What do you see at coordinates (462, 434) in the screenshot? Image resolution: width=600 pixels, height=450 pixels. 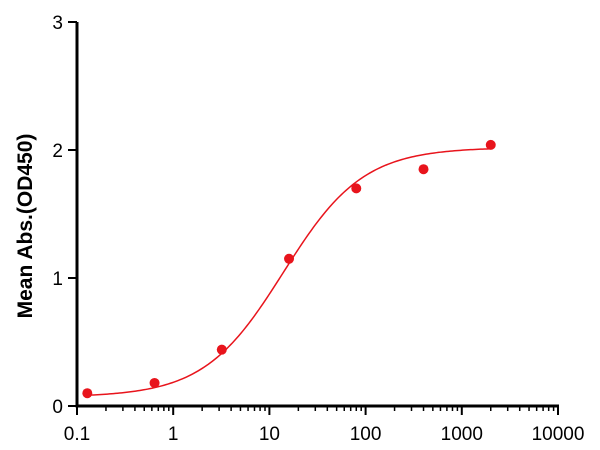 I see `x-tick-label: 1000` at bounding box center [462, 434].